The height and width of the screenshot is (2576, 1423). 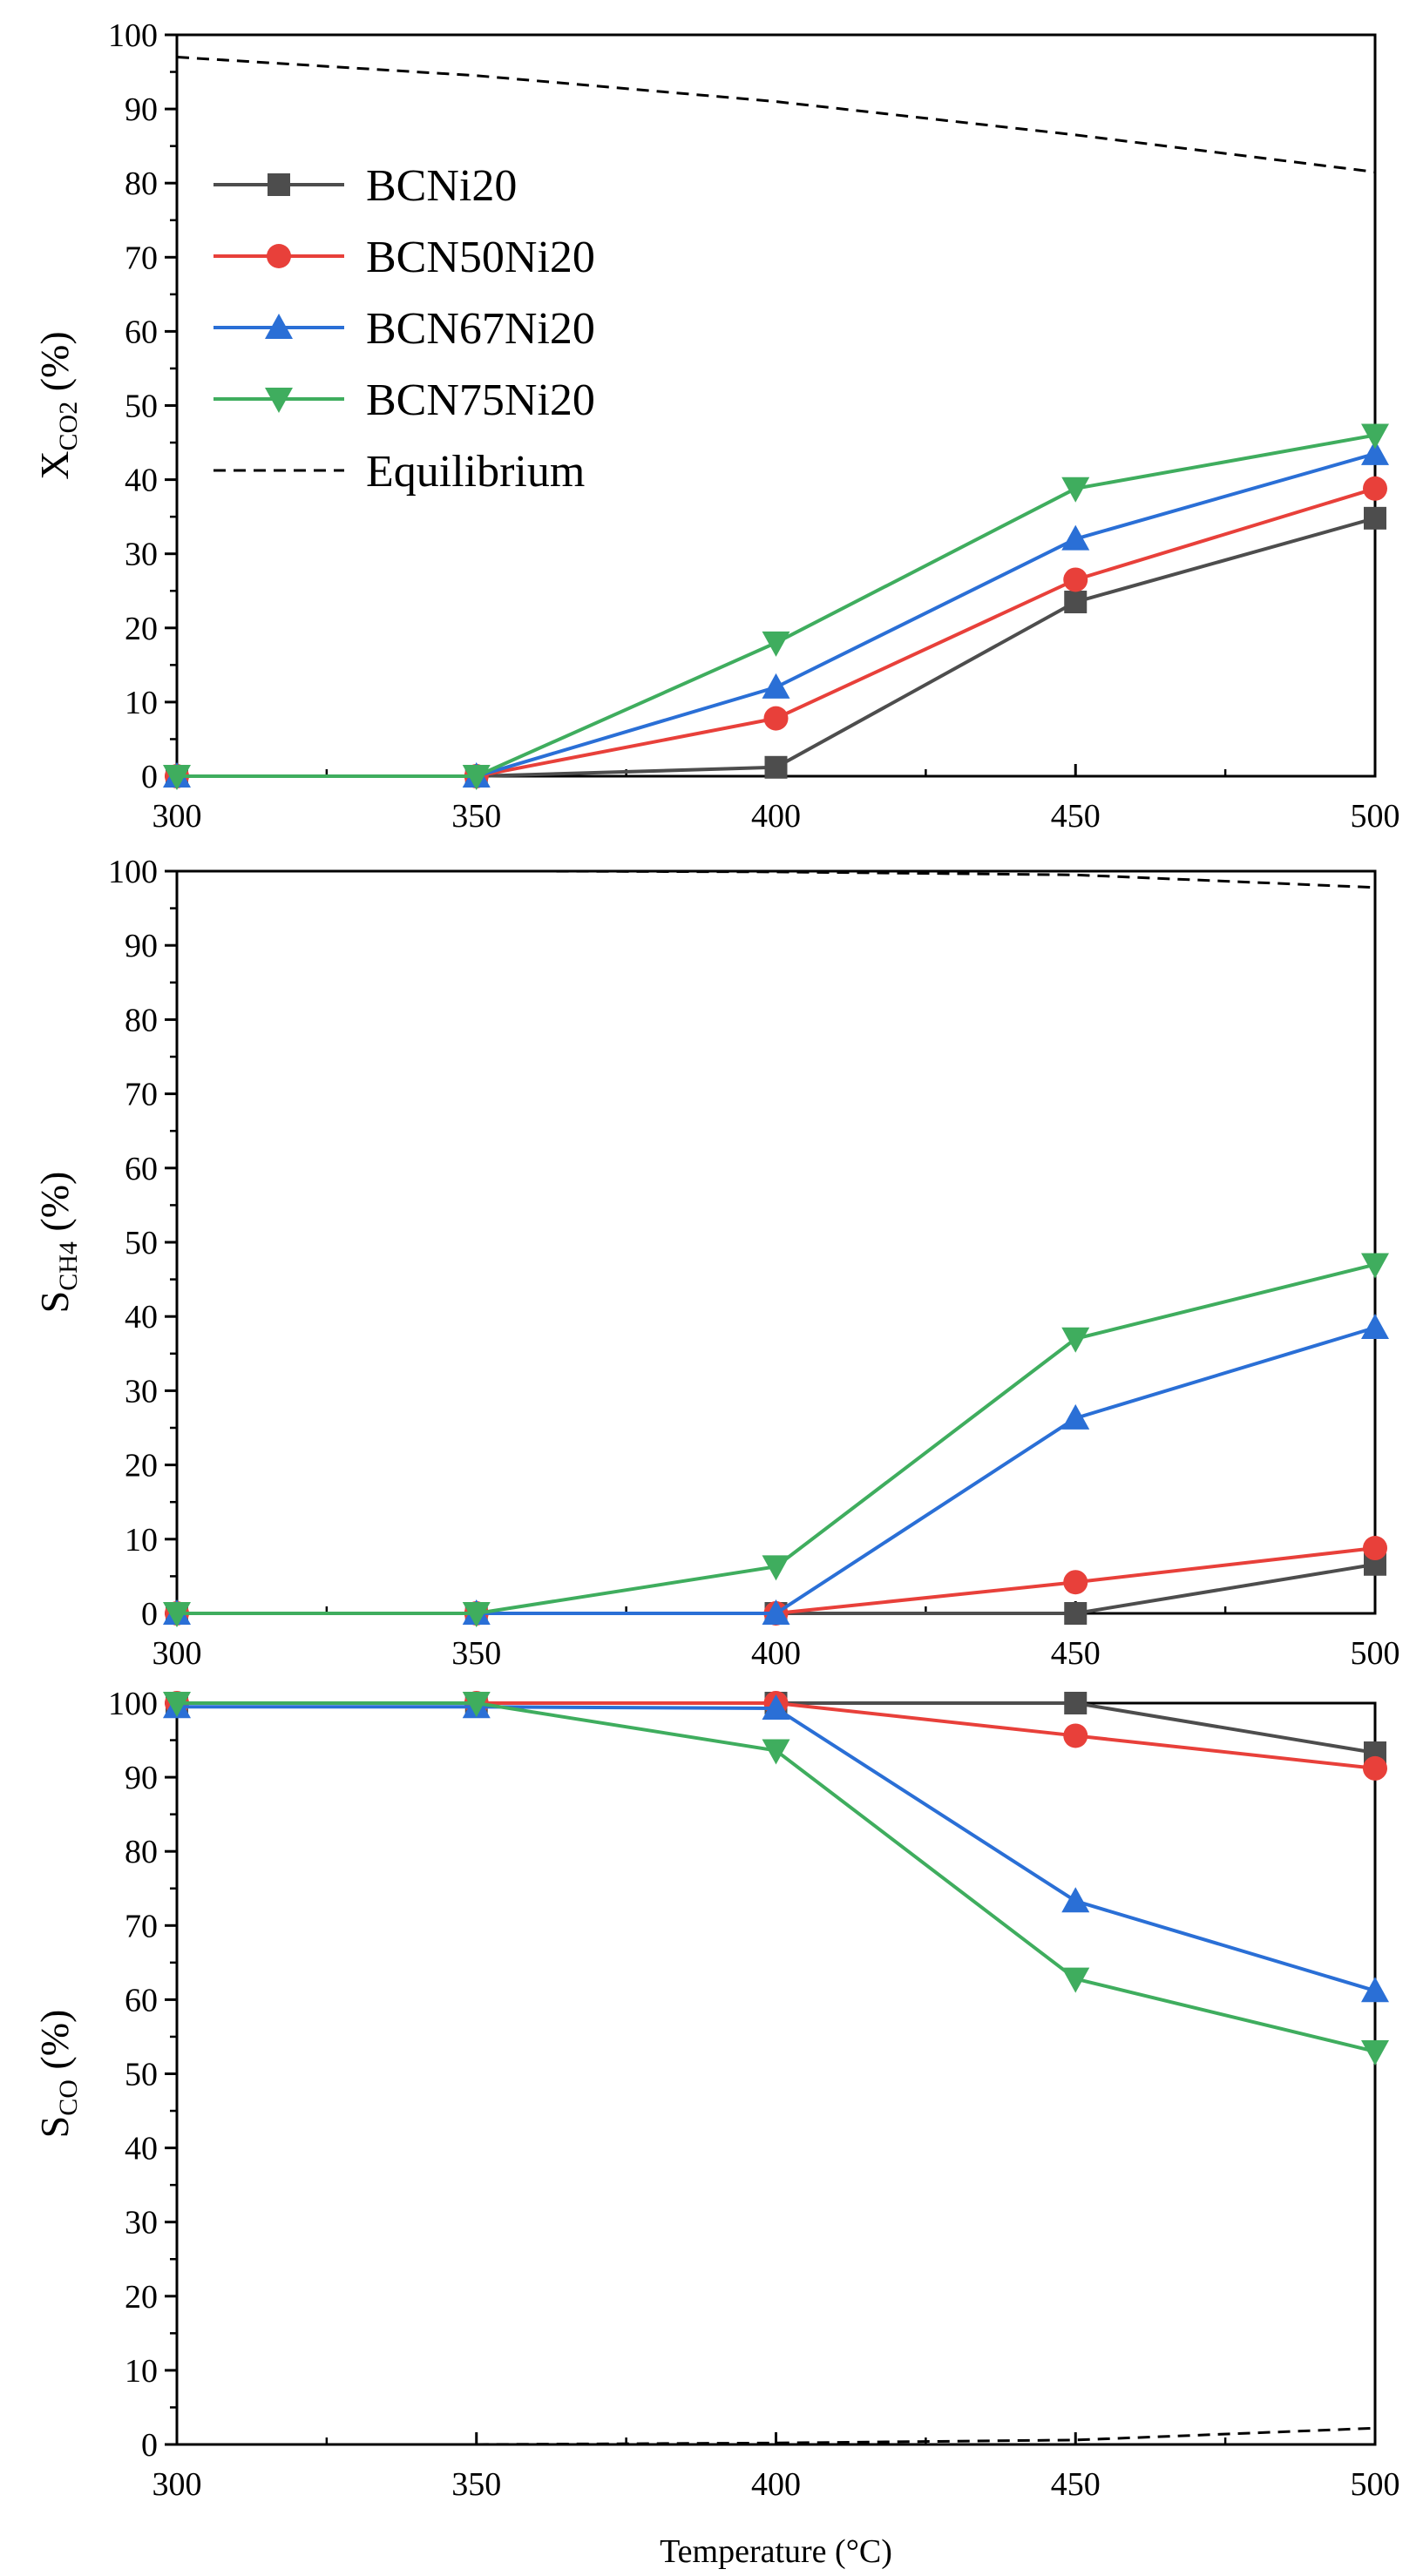 What do you see at coordinates (68, 2097) in the screenshot?
I see `y-axis-title-sub: CO` at bounding box center [68, 2097].